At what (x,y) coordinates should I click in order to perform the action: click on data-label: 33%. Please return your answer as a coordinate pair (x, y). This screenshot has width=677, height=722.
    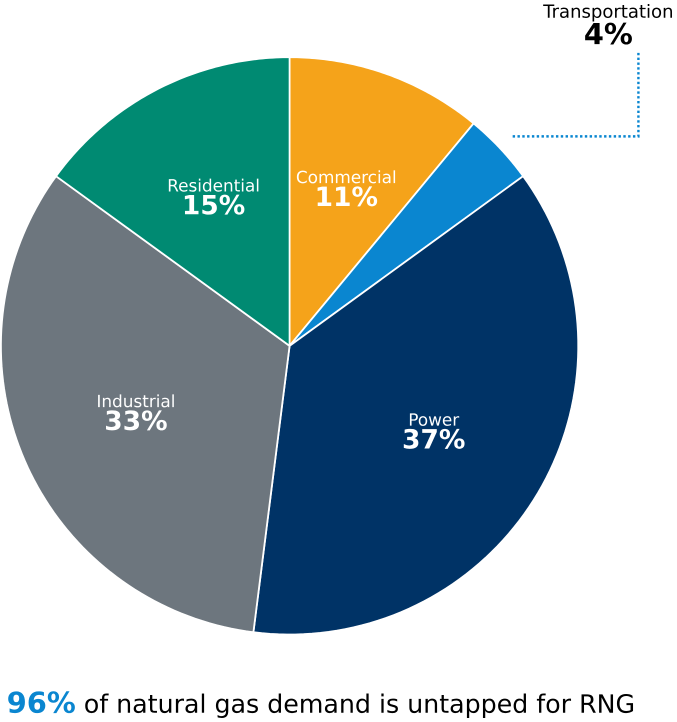
    Looking at the image, I should click on (136, 420).